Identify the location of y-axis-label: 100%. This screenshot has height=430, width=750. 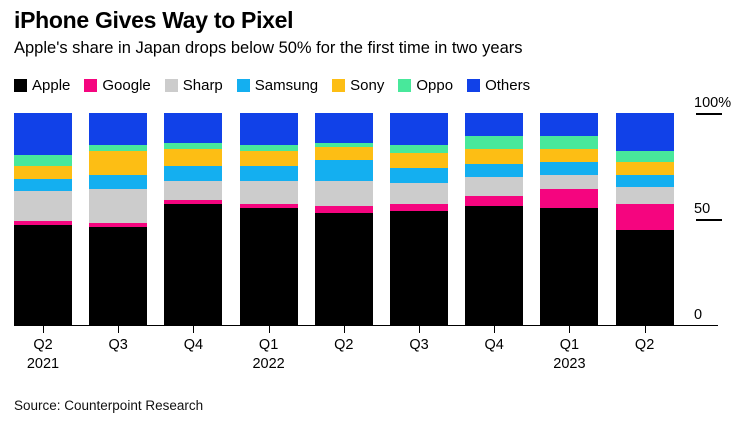
(713, 103).